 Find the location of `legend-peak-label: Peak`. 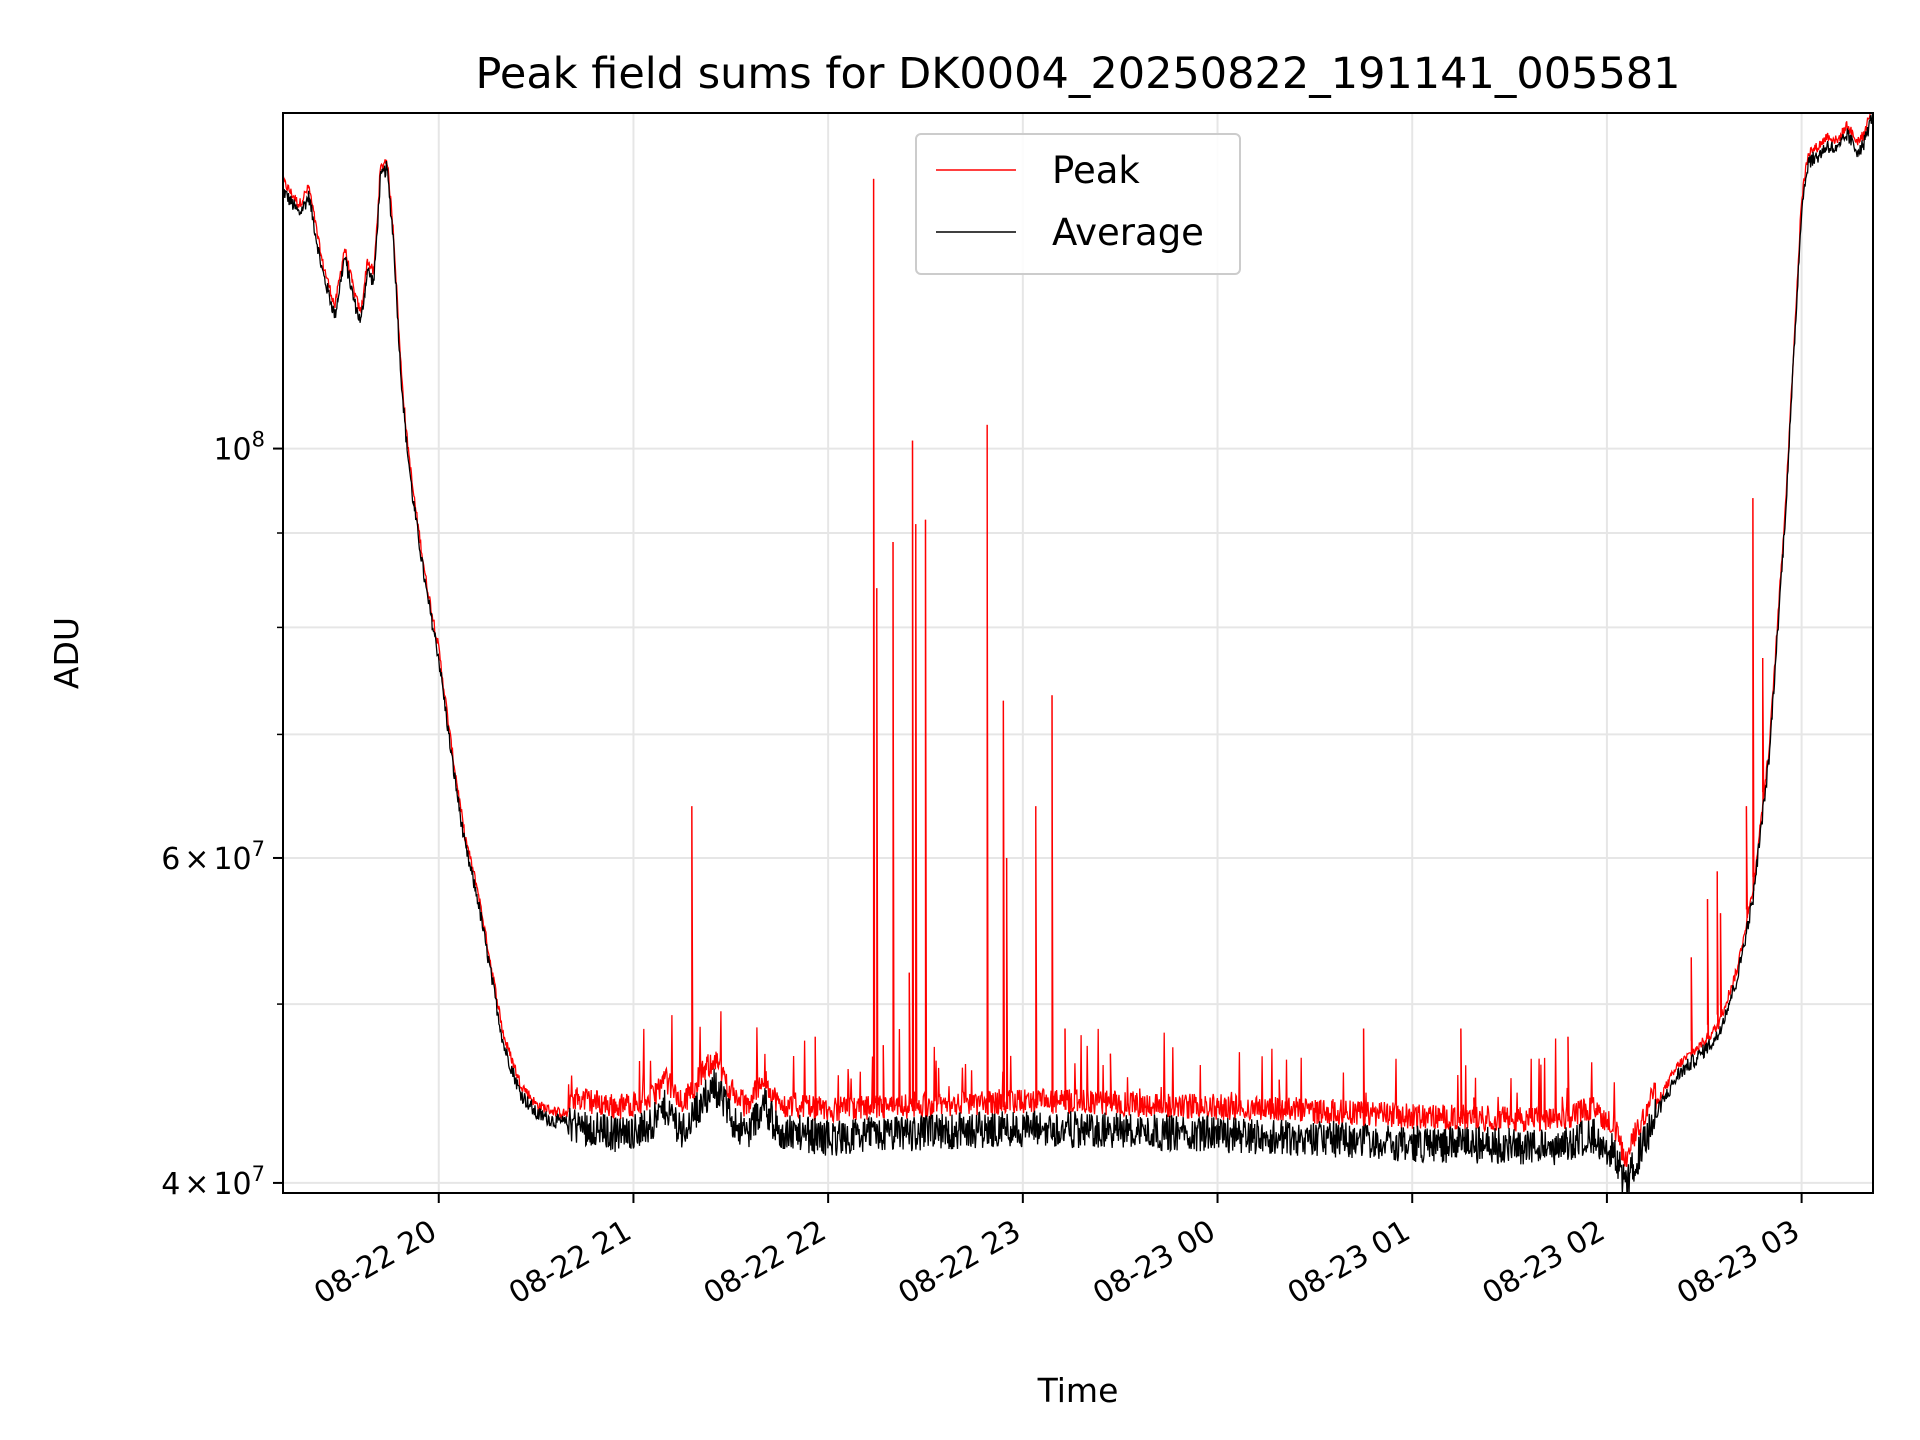

legend-peak-label: Peak is located at coordinates (1096, 170).